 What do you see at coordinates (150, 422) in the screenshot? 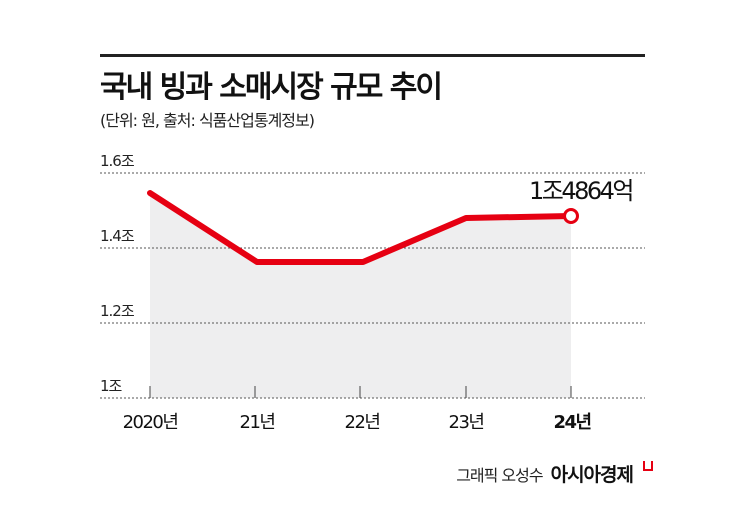
I see `x-label-2020: 2020년` at bounding box center [150, 422].